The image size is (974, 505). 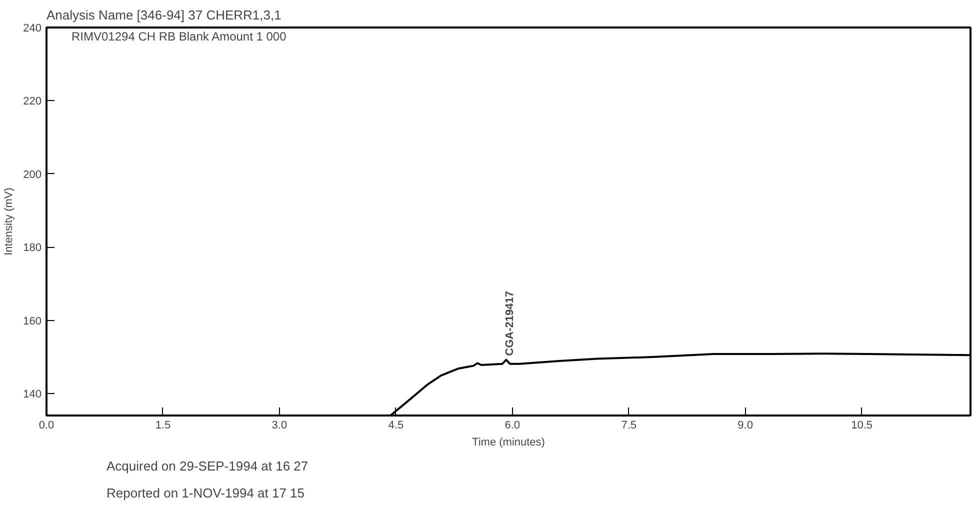 I want to click on x-tick-label: 1.5, so click(x=163, y=426).